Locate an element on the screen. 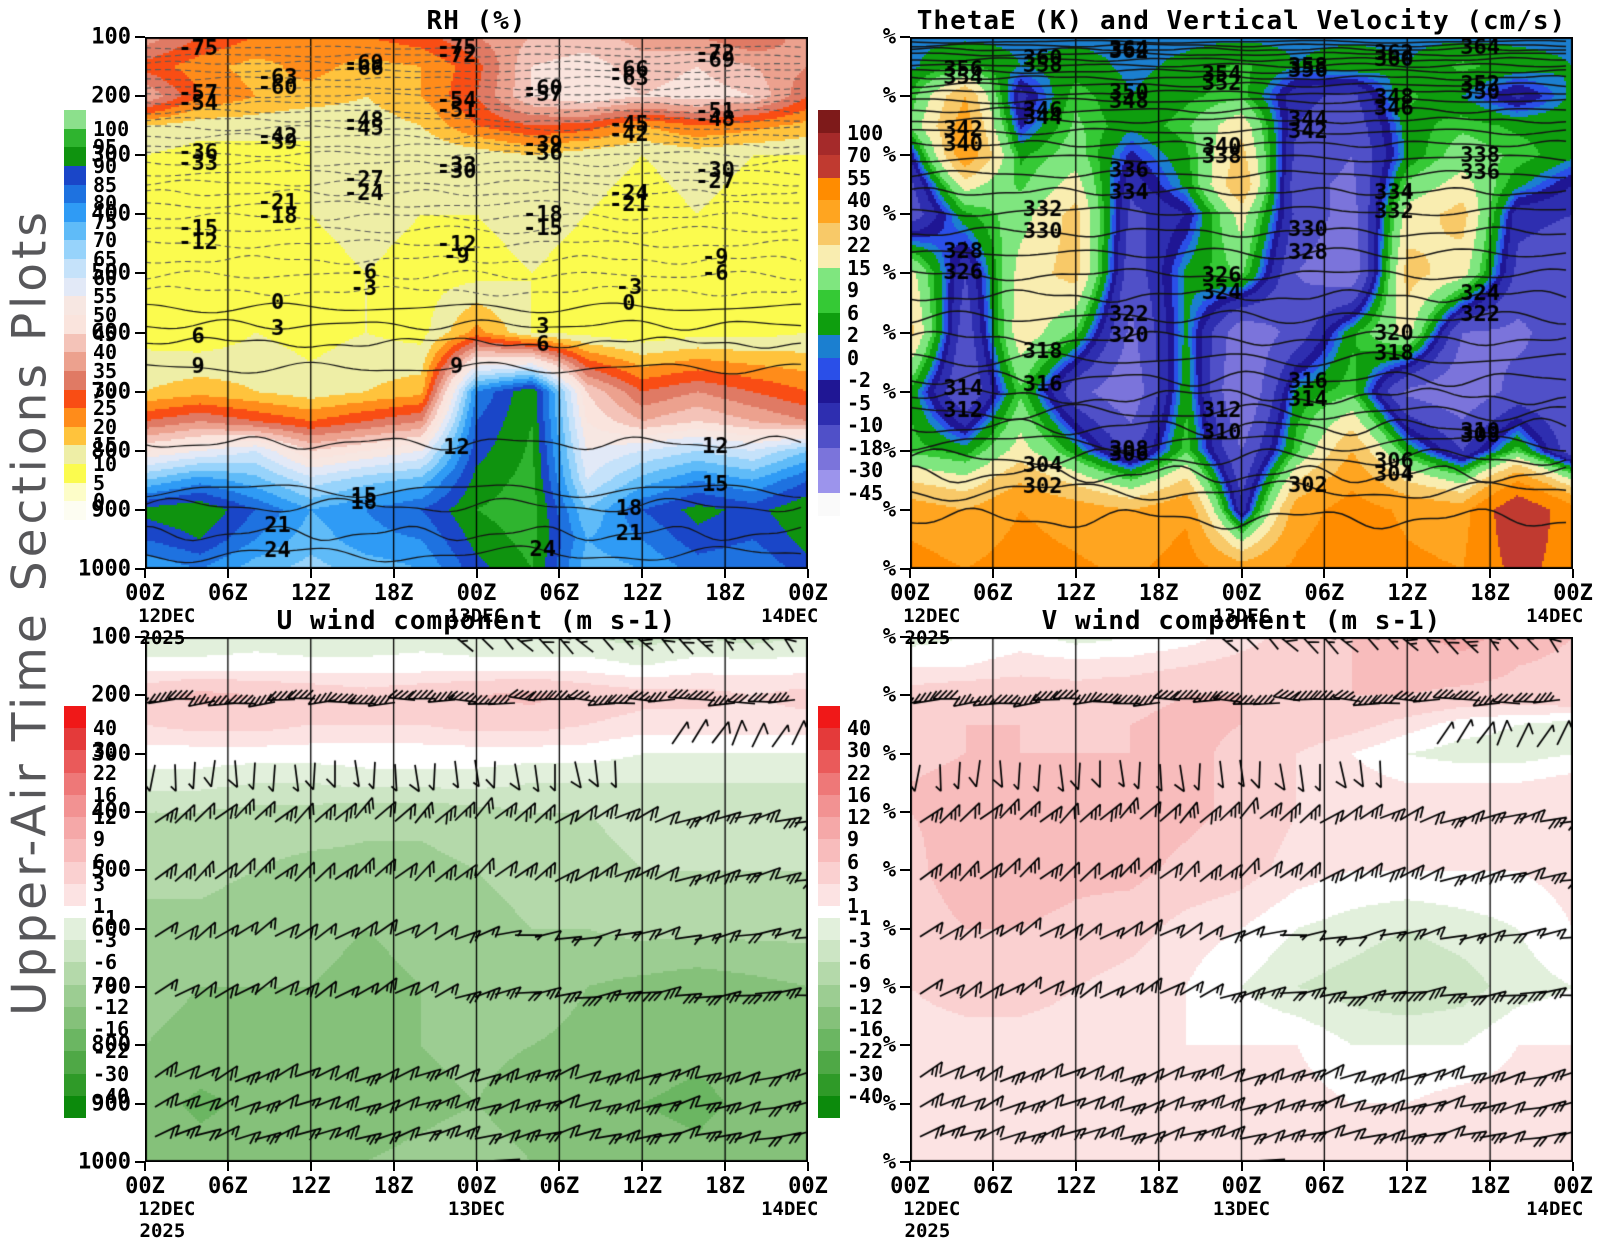 The height and width of the screenshot is (1242, 1600). panel-title-u-wind: U wind component (m s-1) is located at coordinates (476, 621).